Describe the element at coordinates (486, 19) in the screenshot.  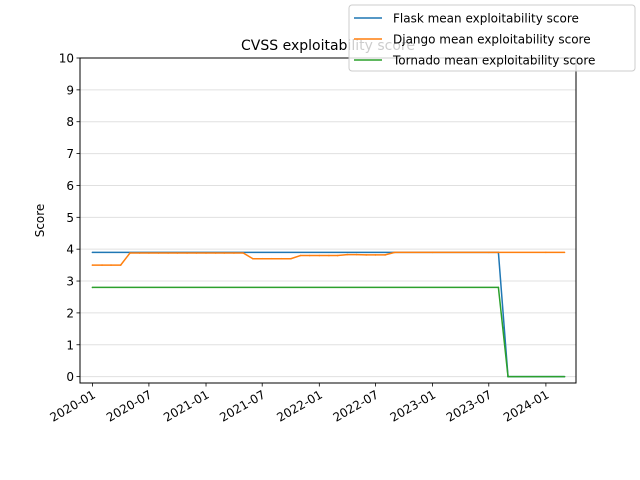
I see `legend-label: Flask mean exploitability score` at that location.